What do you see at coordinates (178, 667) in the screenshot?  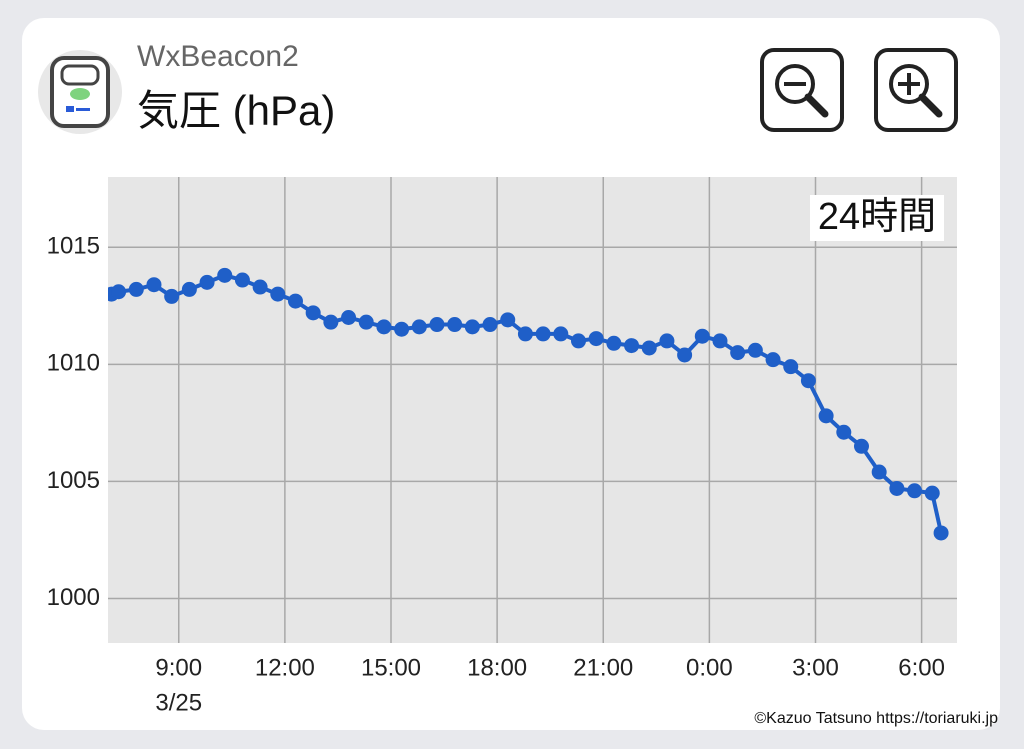 I see `x-tick-label: 9:00` at bounding box center [178, 667].